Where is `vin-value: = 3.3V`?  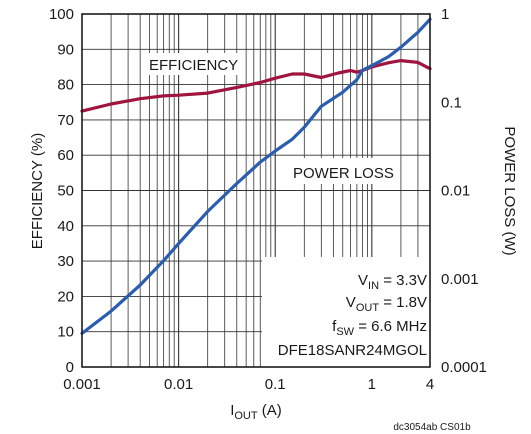
vin-value: = 3.3V is located at coordinates (403, 280).